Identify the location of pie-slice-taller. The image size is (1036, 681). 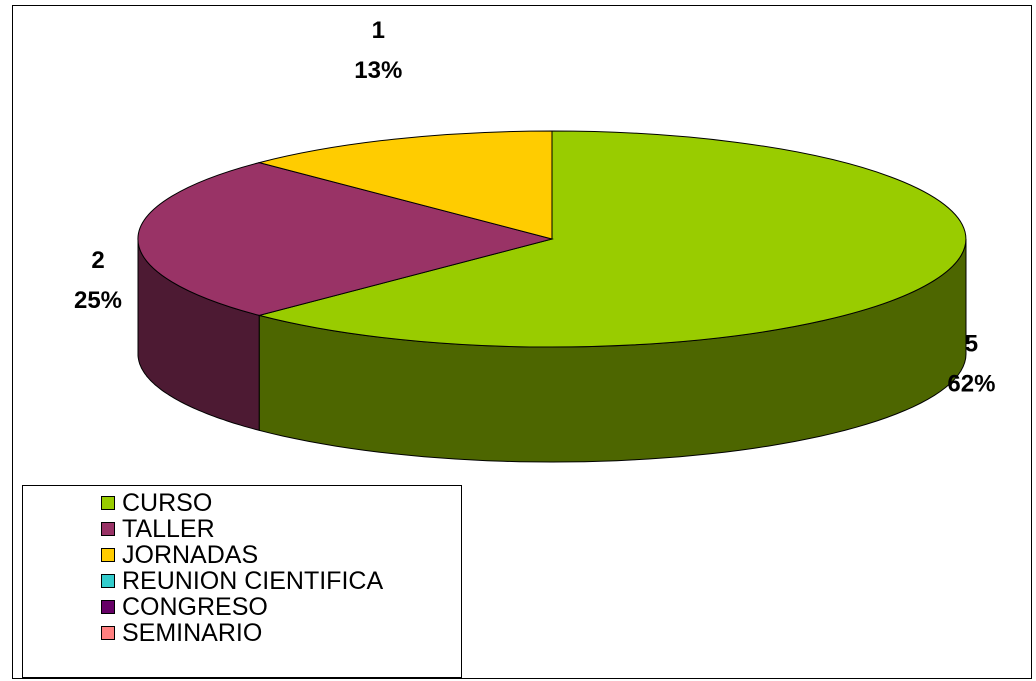
(345, 239).